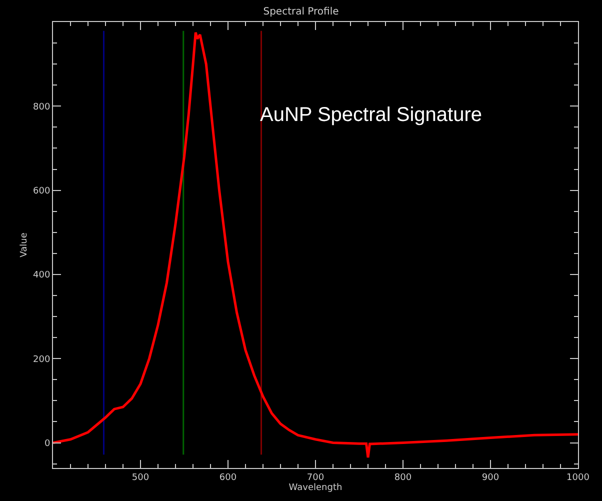  I want to click on chart-title: Spectral Profile, so click(301, 12).